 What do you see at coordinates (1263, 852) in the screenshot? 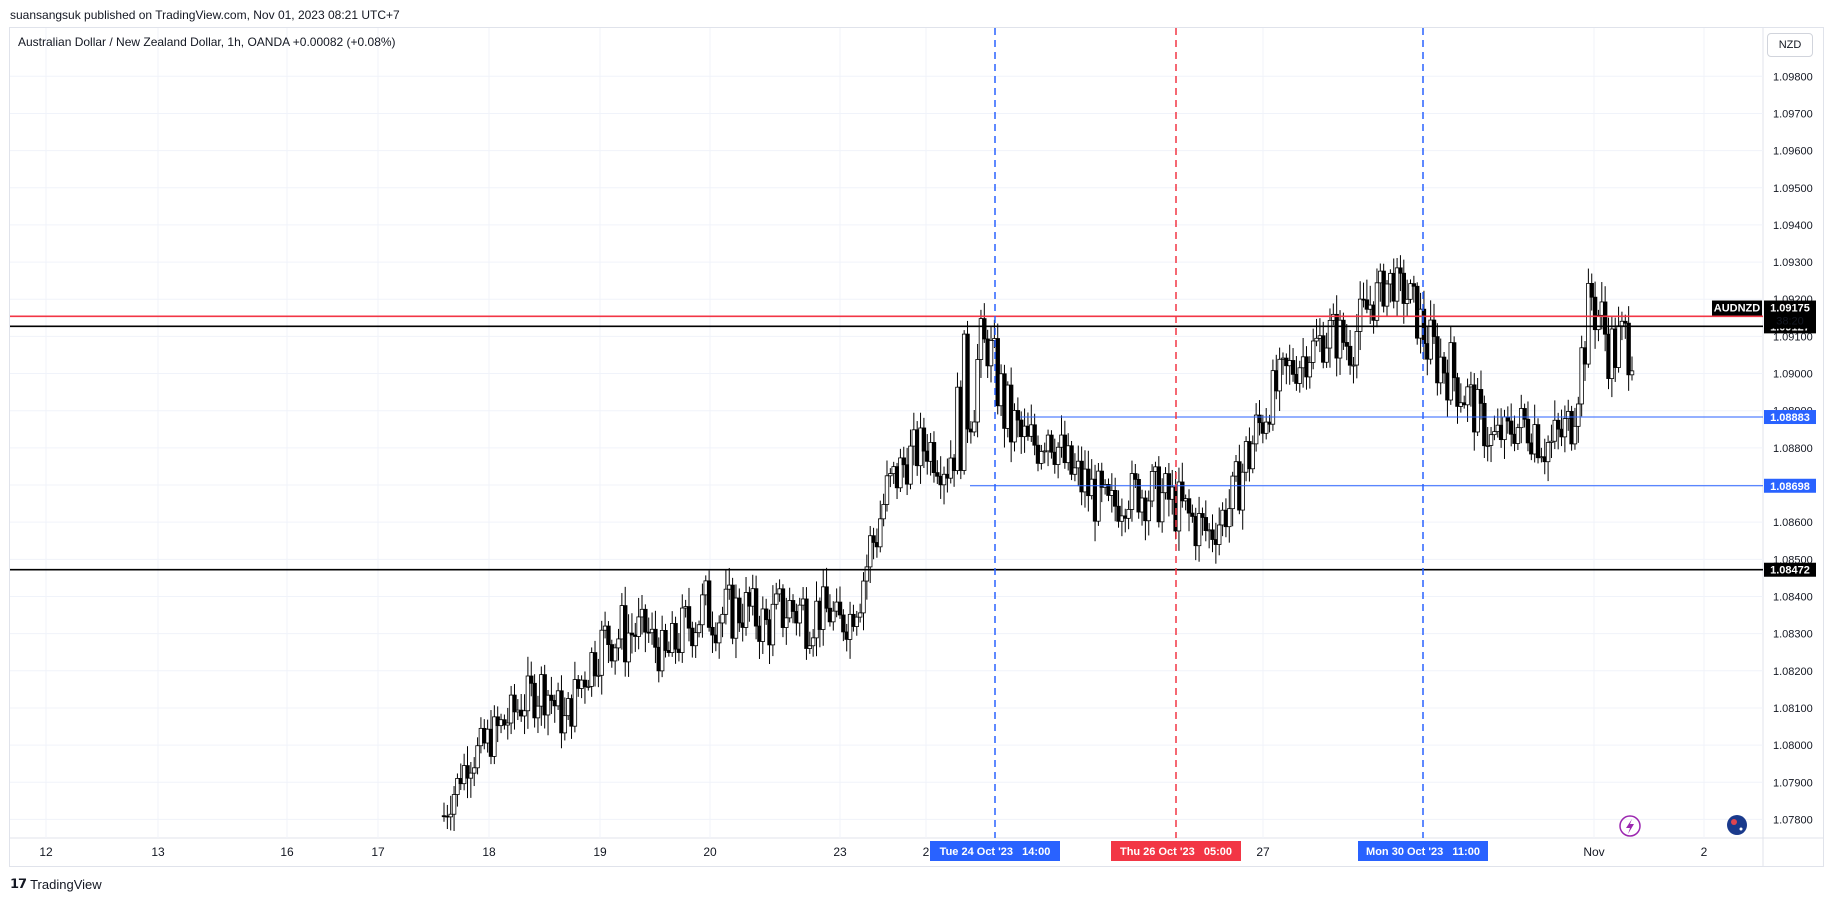
I see `time-tick-label: 27` at bounding box center [1263, 852].